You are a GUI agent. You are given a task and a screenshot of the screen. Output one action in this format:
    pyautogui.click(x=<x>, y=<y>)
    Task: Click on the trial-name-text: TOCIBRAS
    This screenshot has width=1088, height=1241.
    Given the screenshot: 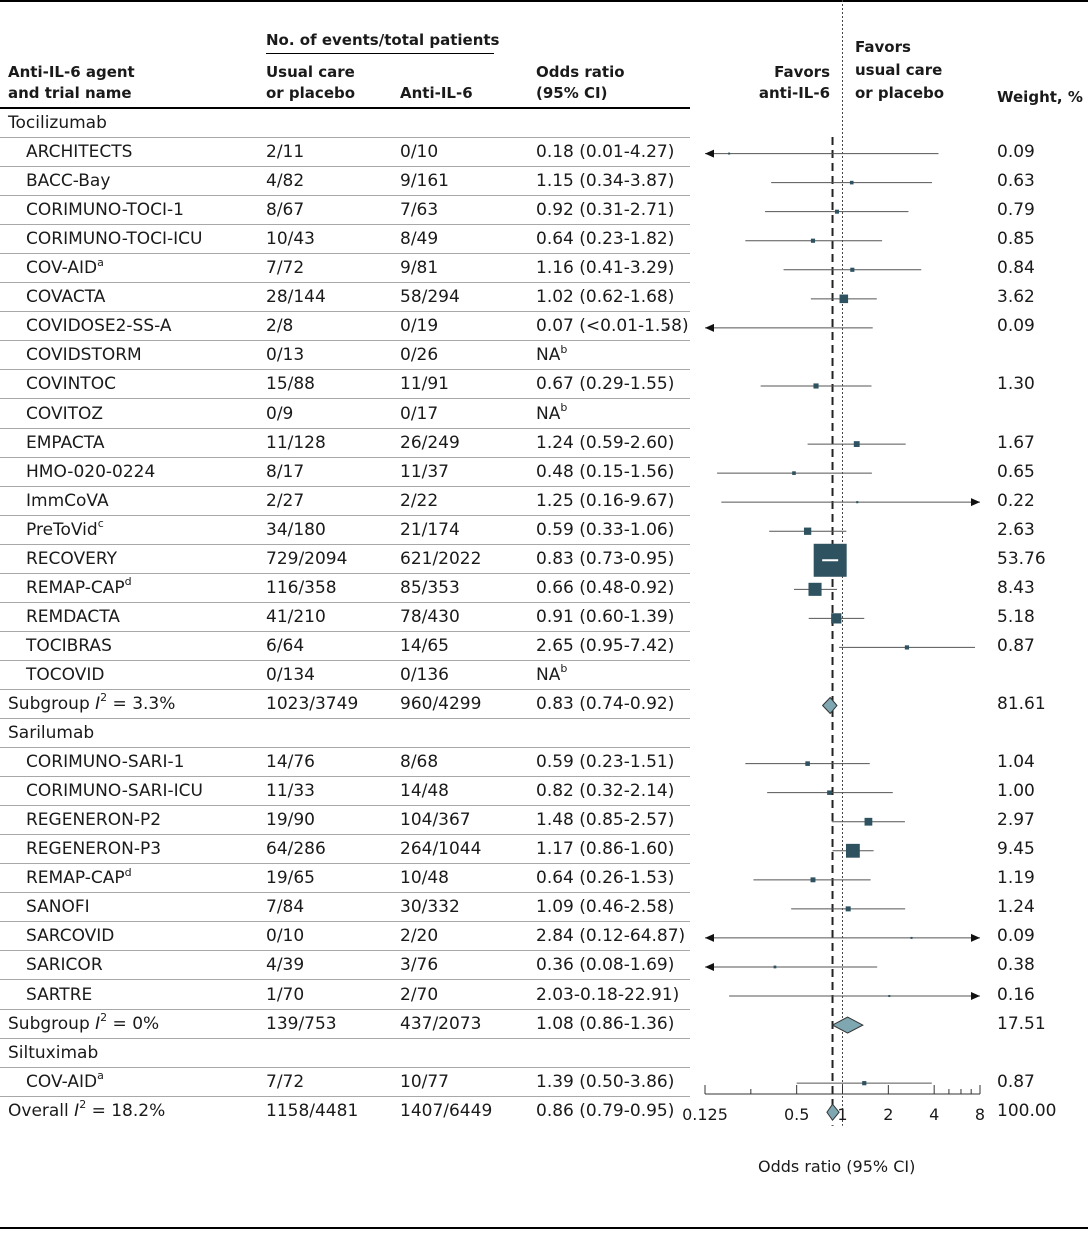 What is the action you would take?
    pyautogui.click(x=69, y=645)
    